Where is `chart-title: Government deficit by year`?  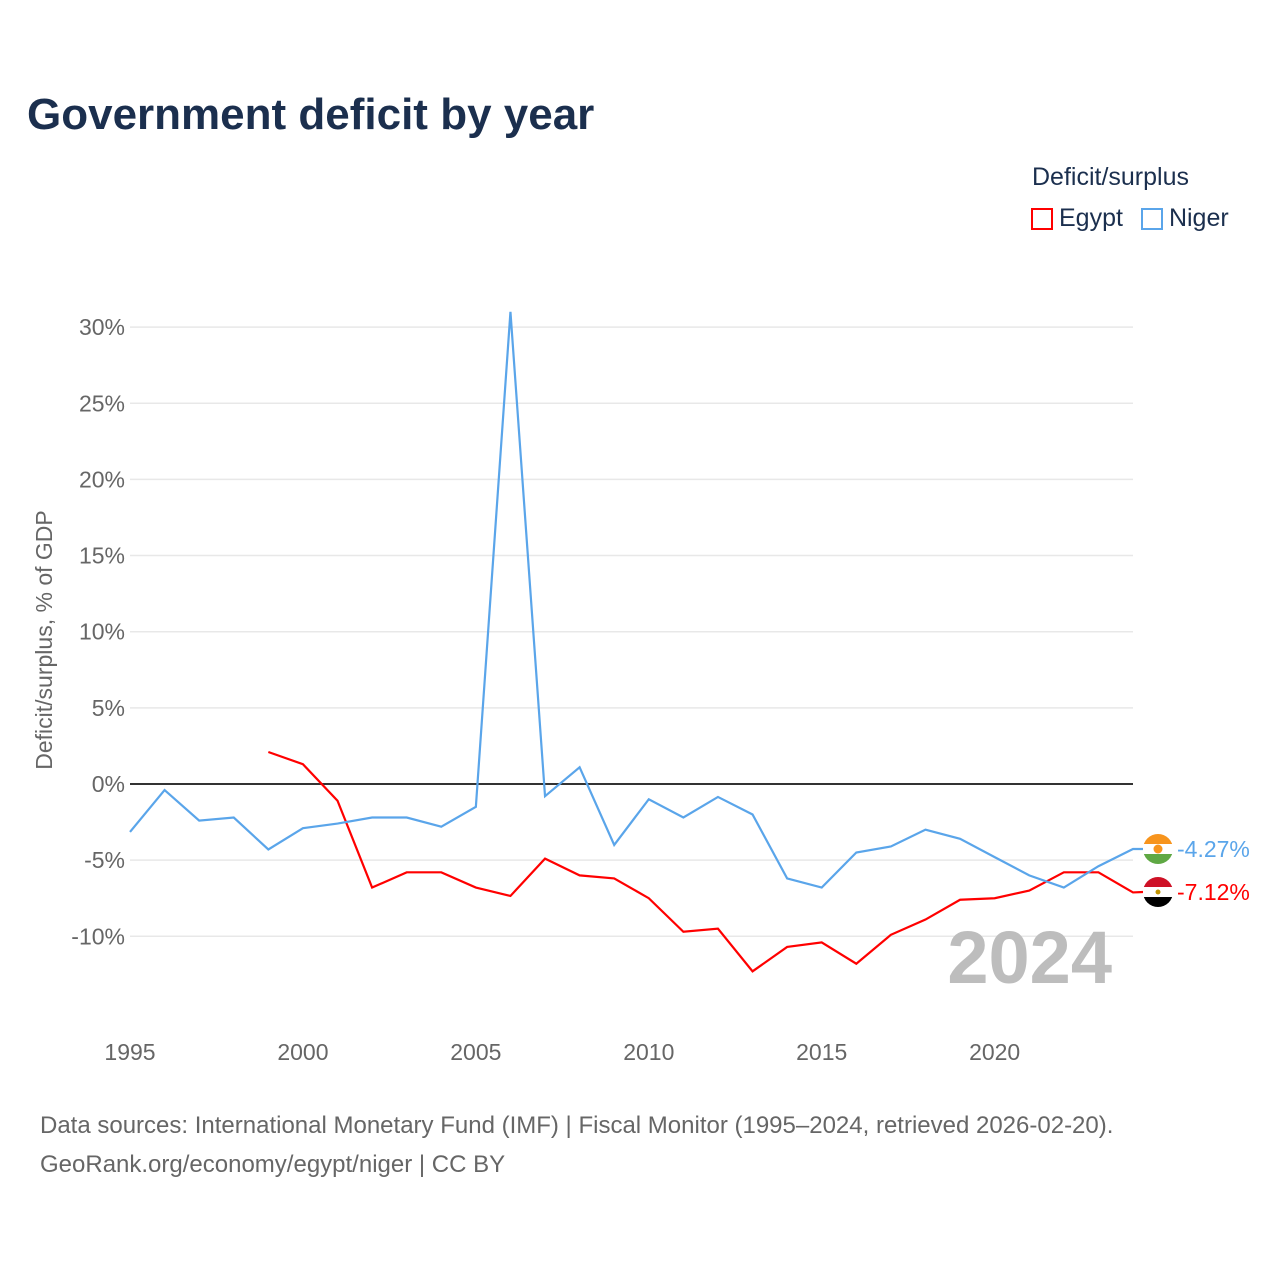
chart-title: Government deficit by year is located at coordinates (311, 114).